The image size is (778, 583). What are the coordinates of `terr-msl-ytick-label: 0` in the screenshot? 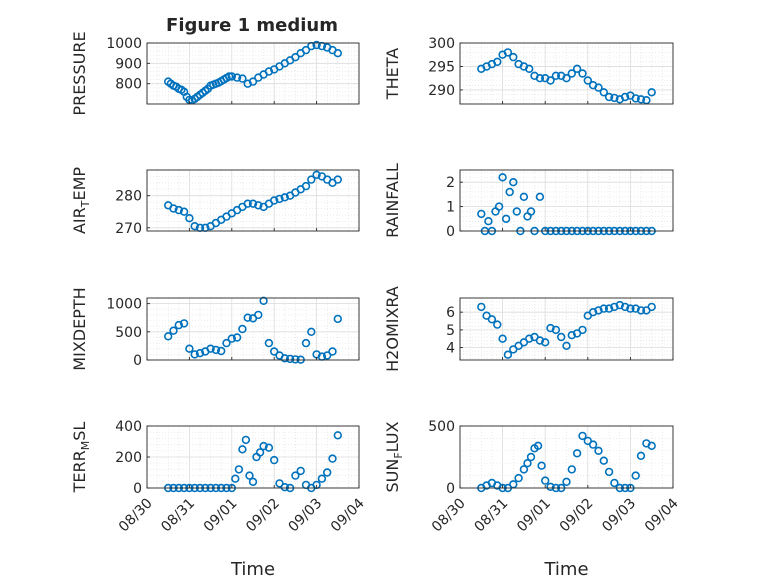 It's located at (137, 489).